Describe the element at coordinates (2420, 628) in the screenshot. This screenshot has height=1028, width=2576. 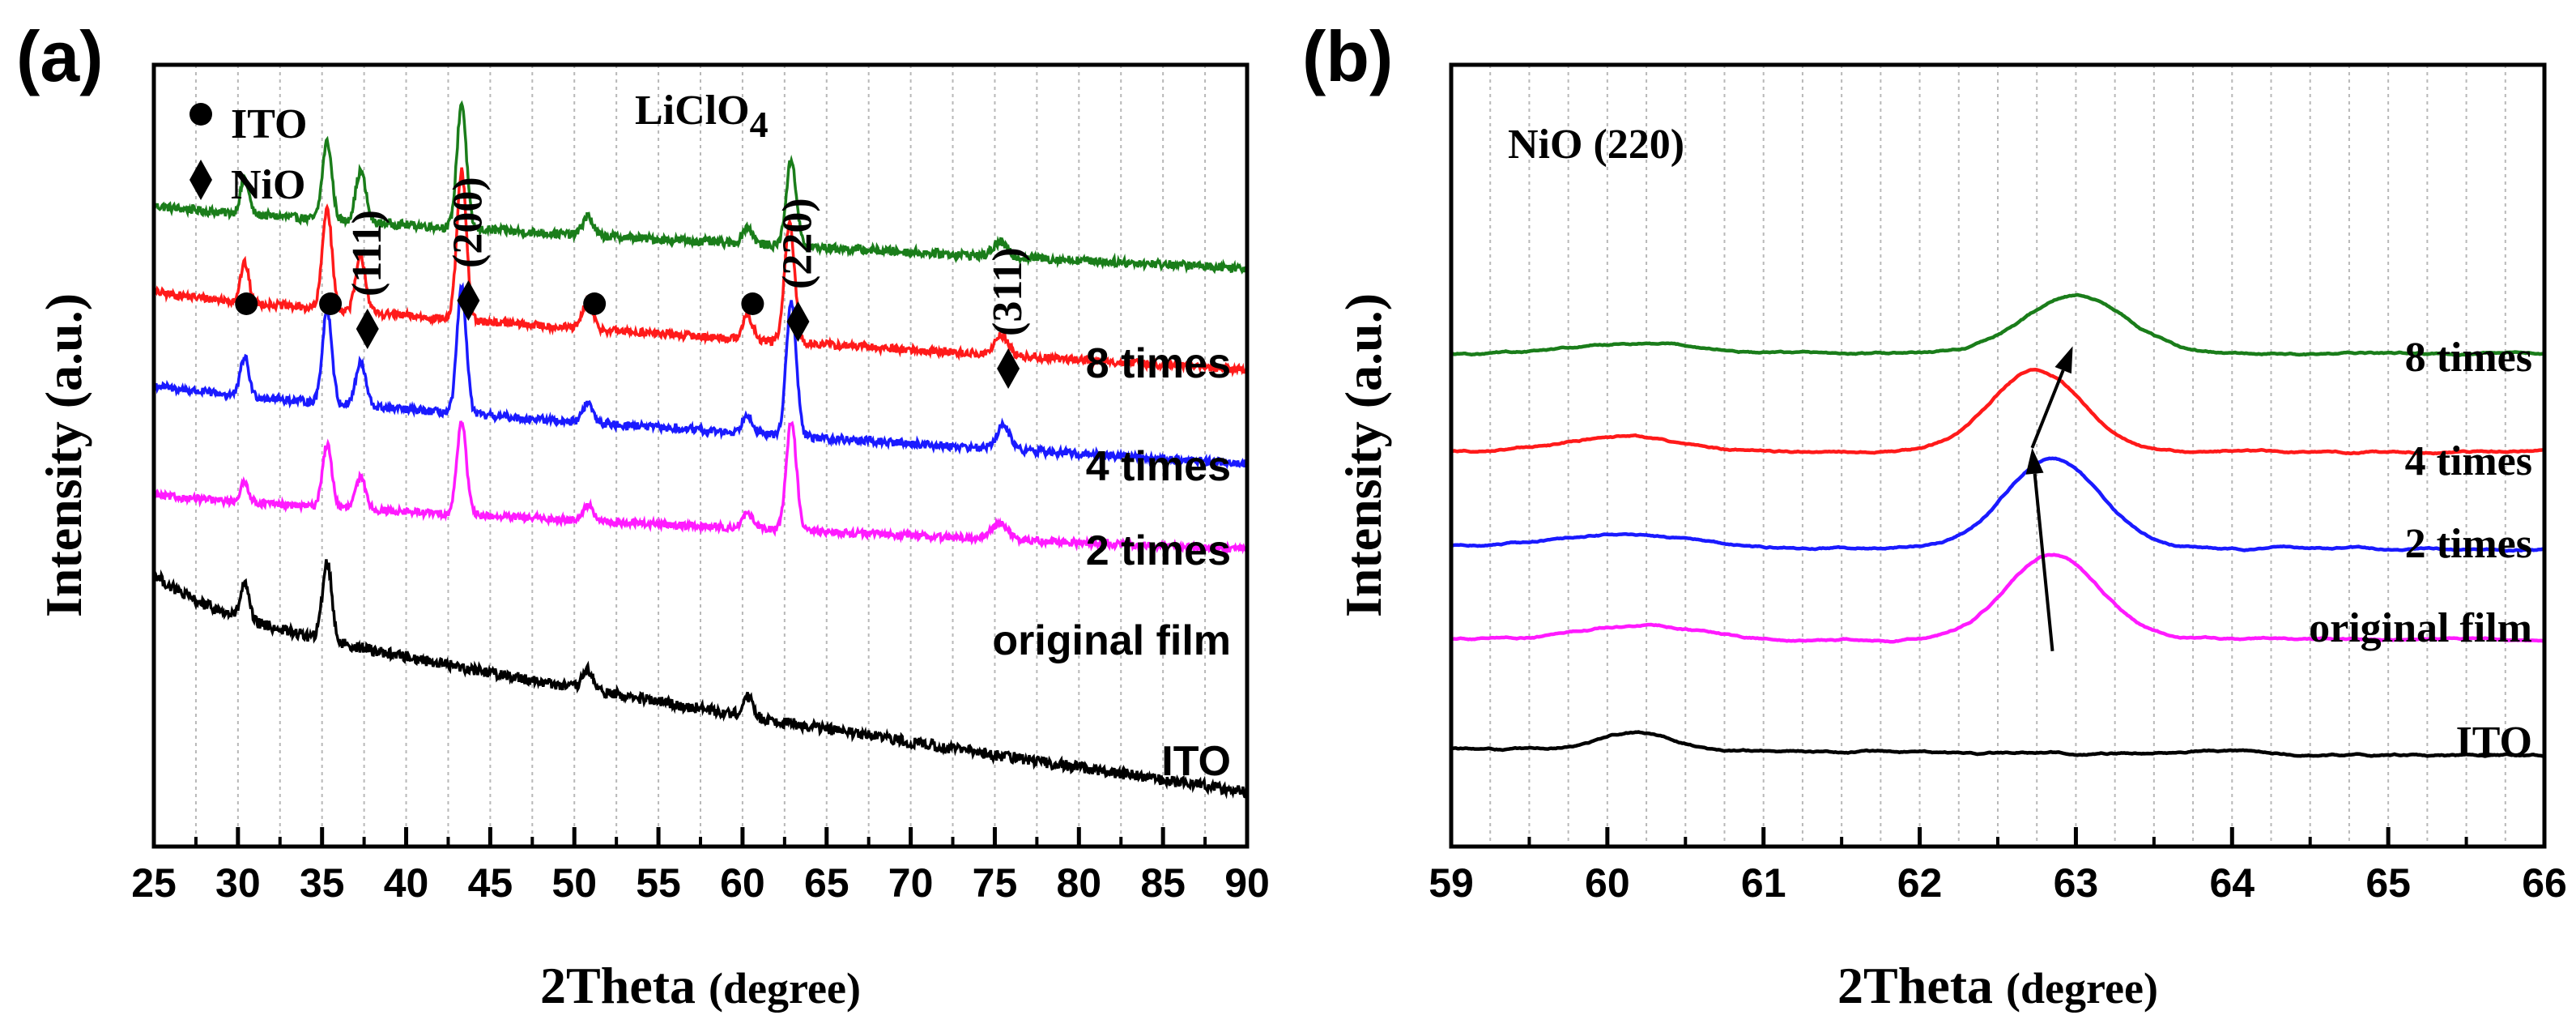
I see `b-series-label-original-film: original film` at that location.